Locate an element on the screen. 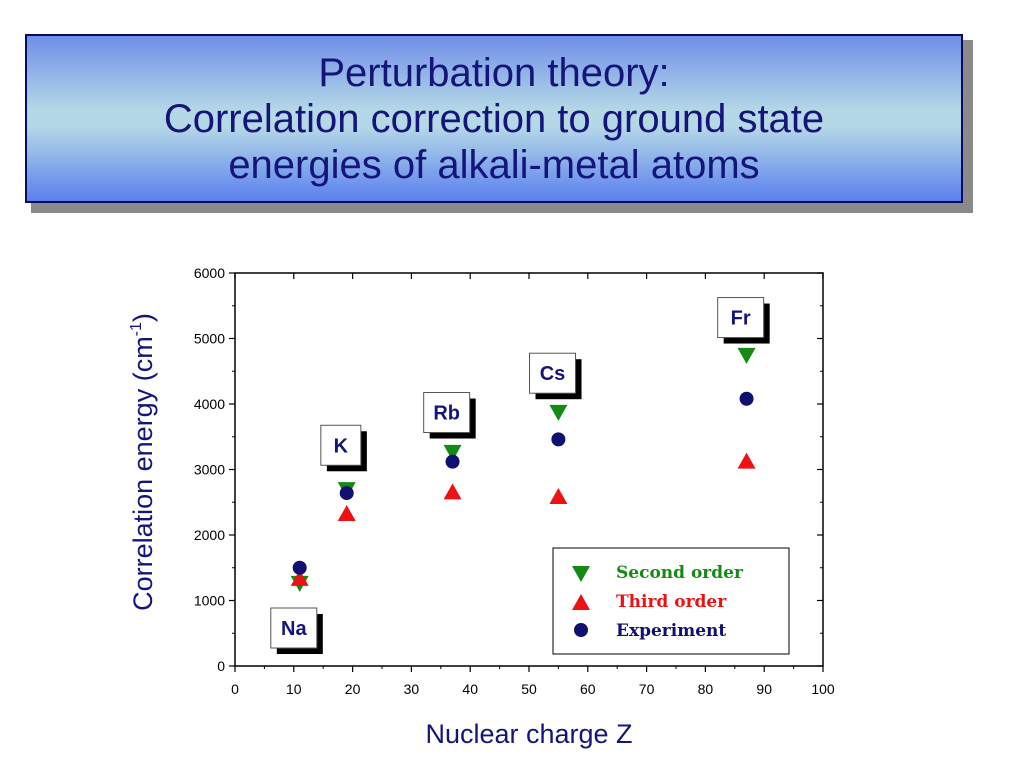  x-tick-label: 80 is located at coordinates (706, 689).